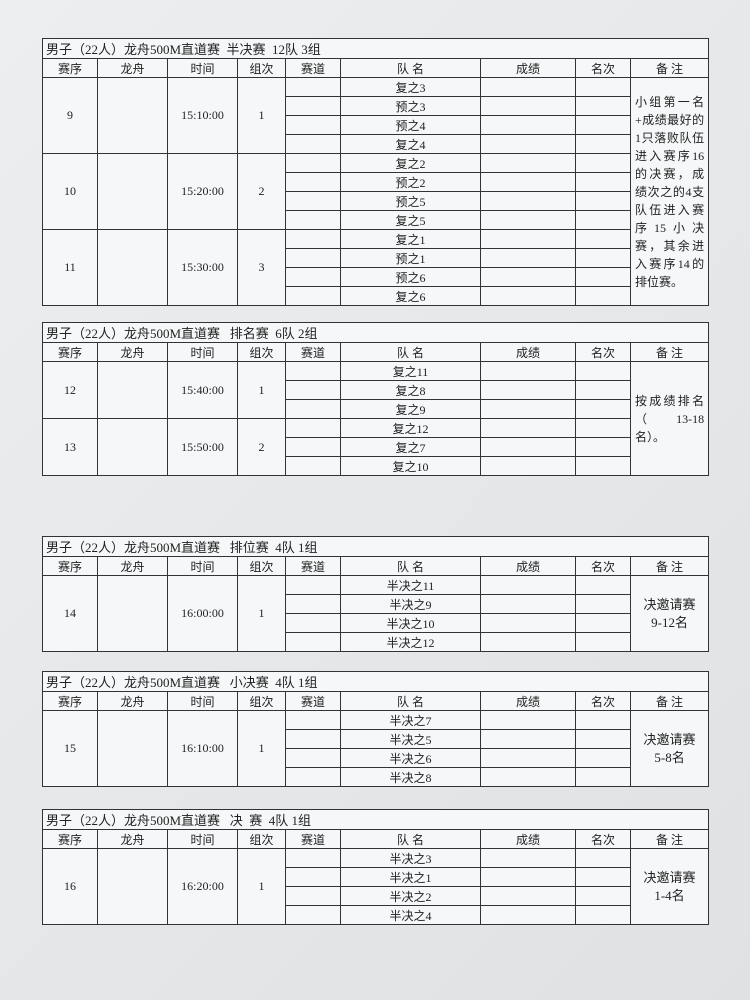  Describe the element at coordinates (376, 201) in the screenshot. I see `team-row: 预之5` at that location.